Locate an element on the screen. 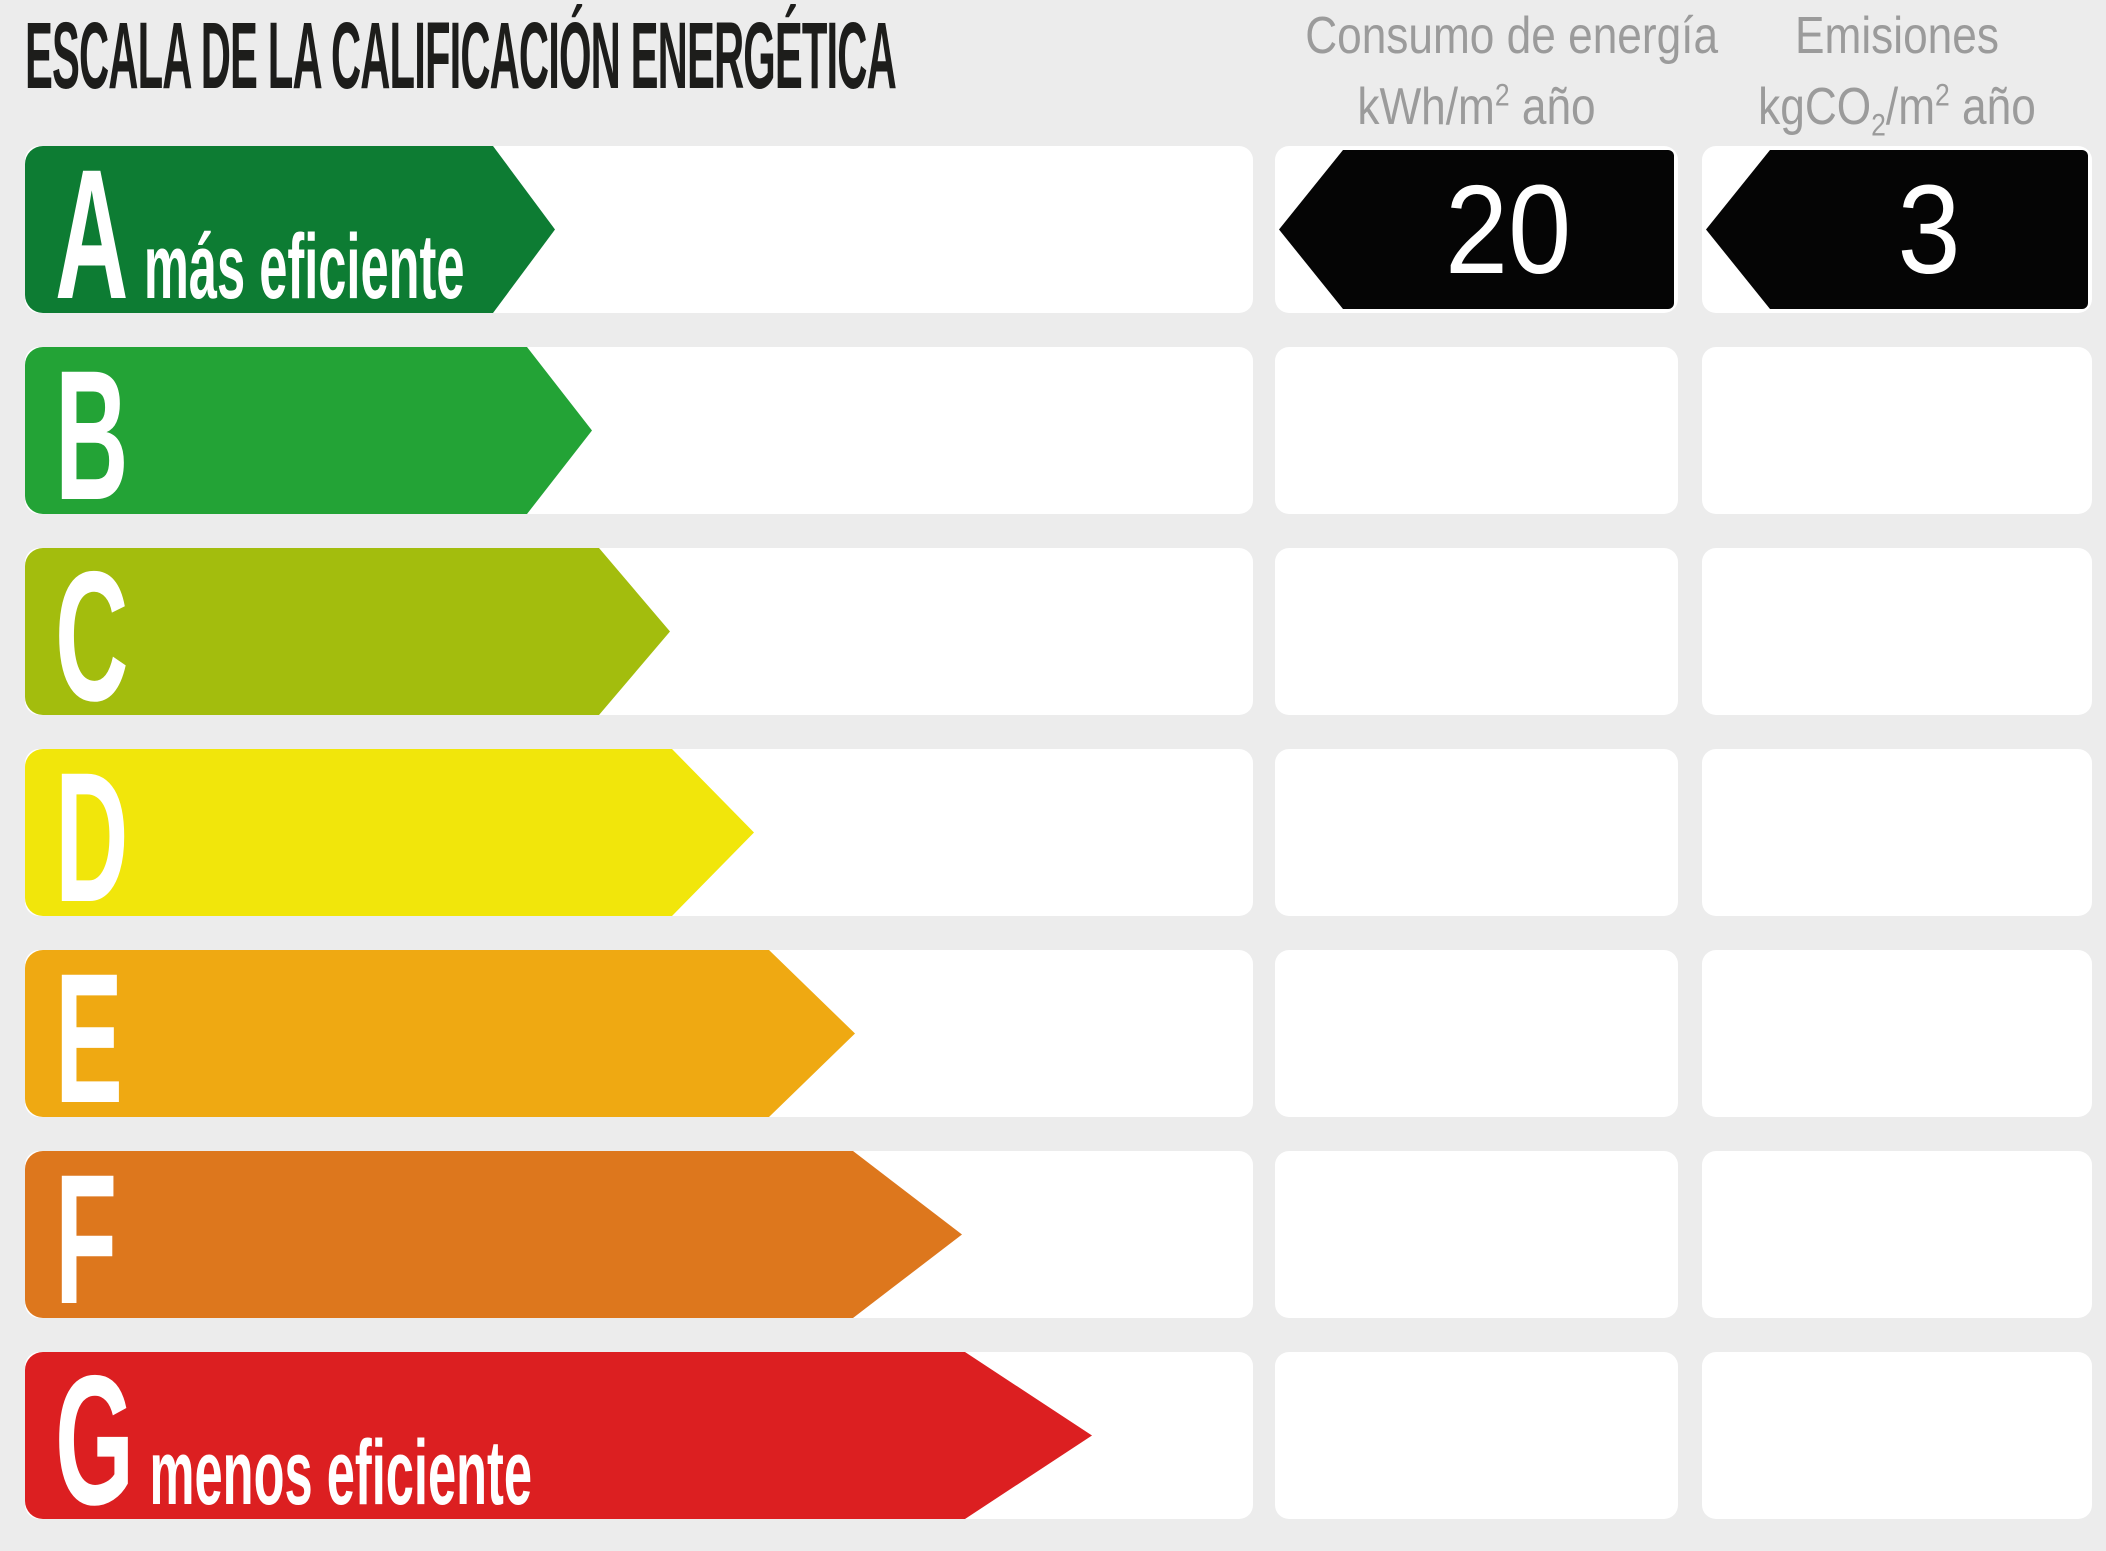  rating-bar-label-g: menos eficiente is located at coordinates (340, 1473).